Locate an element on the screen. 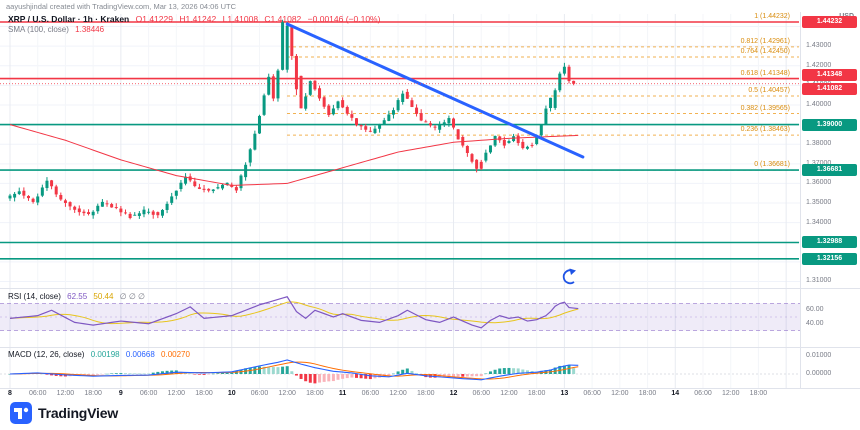 Image resolution: width=860 pixels, height=430 pixels. tradingview-wordmark: TradingView is located at coordinates (78, 413).